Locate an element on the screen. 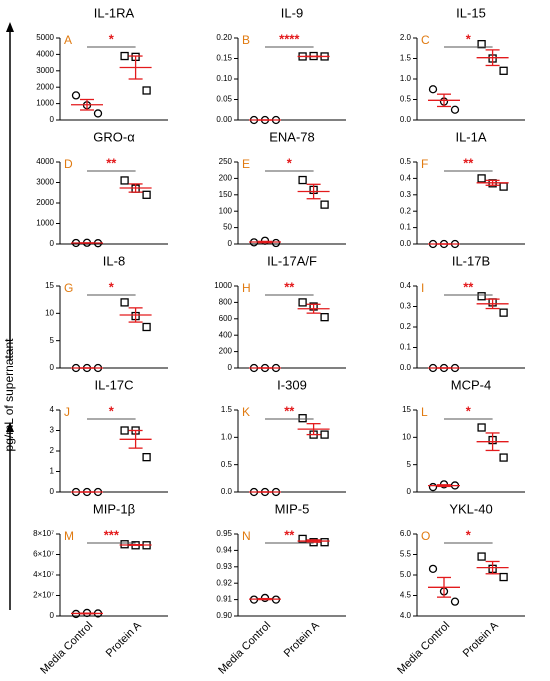  panel: IL-1RA A 0 1000 2000 3000 4000 5000 * is located at coordinates (102, 64).